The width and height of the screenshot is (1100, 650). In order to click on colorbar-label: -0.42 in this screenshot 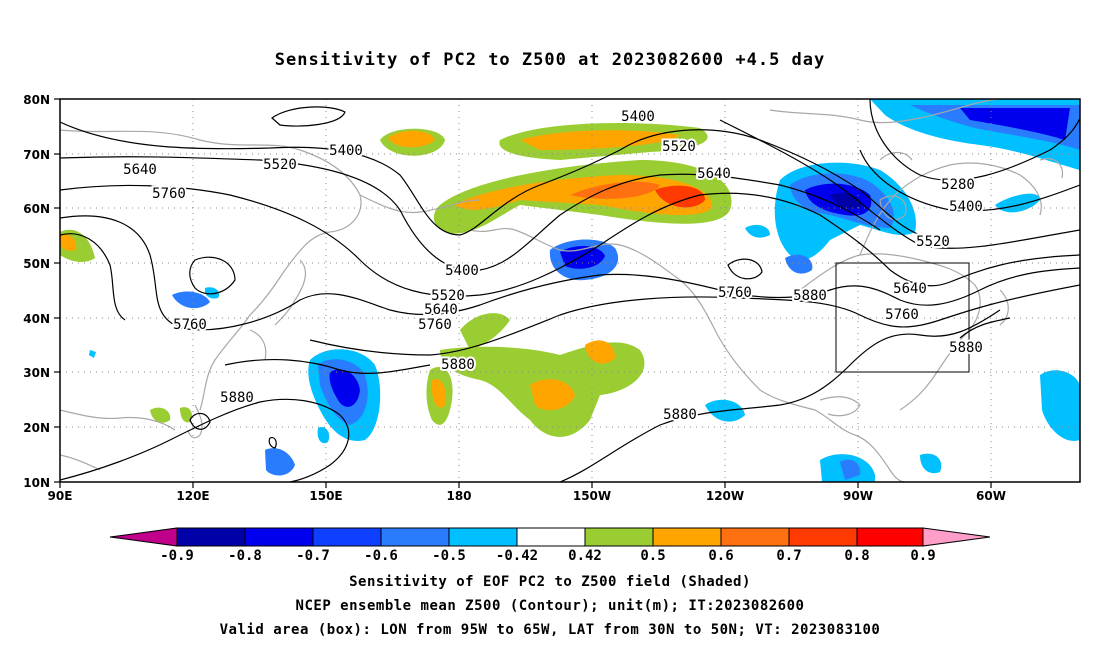, I will do `click(517, 556)`.